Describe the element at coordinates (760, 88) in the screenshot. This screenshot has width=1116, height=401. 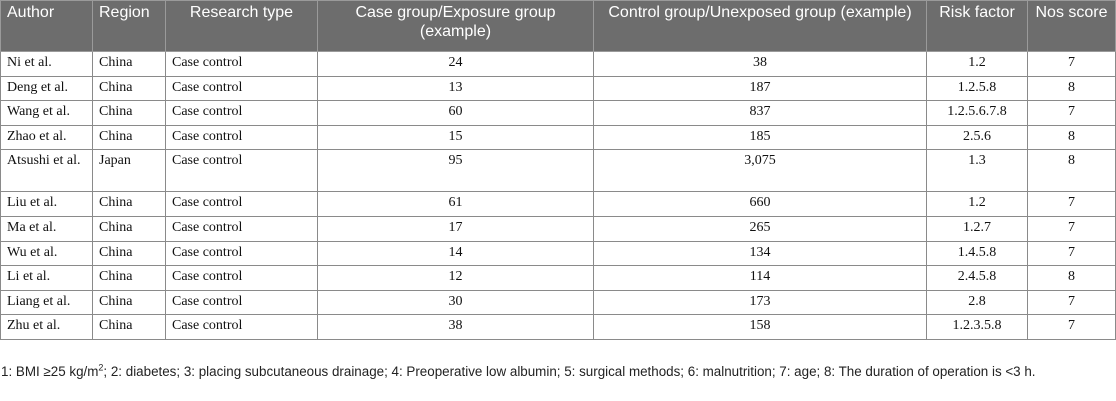
I see `cell-control-count: 187` at that location.